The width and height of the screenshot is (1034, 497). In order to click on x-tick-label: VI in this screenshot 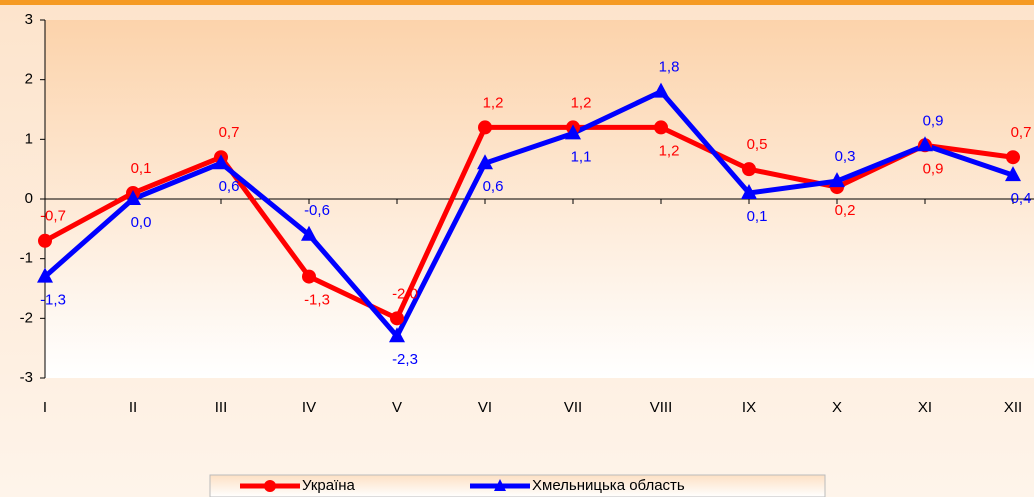, I will do `click(485, 407)`.